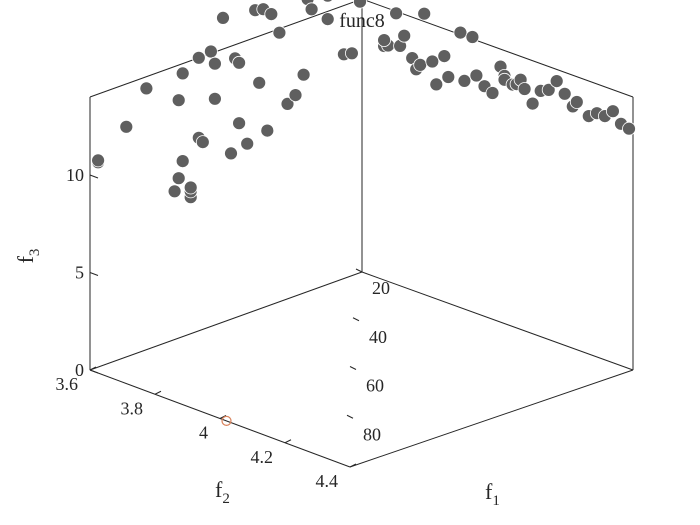 The width and height of the screenshot is (700, 525). What do you see at coordinates (75, 175) in the screenshot?
I see `z-tick-label: 10` at bounding box center [75, 175].